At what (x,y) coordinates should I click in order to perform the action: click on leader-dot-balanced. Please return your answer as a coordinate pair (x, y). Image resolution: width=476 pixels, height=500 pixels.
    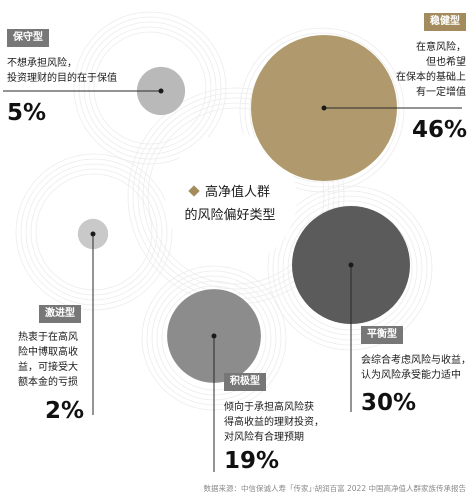
    Looking at the image, I should click on (351, 265).